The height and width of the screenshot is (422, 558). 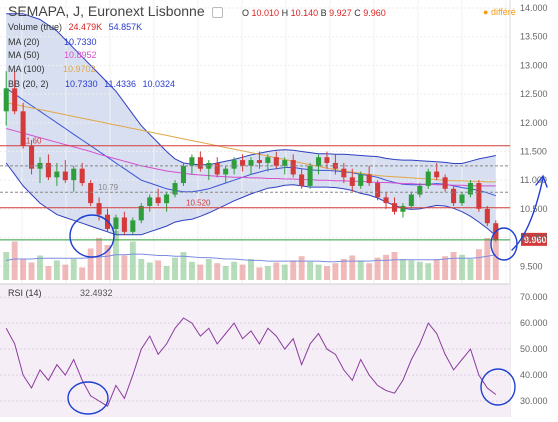 I want to click on open-label: O, so click(x=246, y=13).